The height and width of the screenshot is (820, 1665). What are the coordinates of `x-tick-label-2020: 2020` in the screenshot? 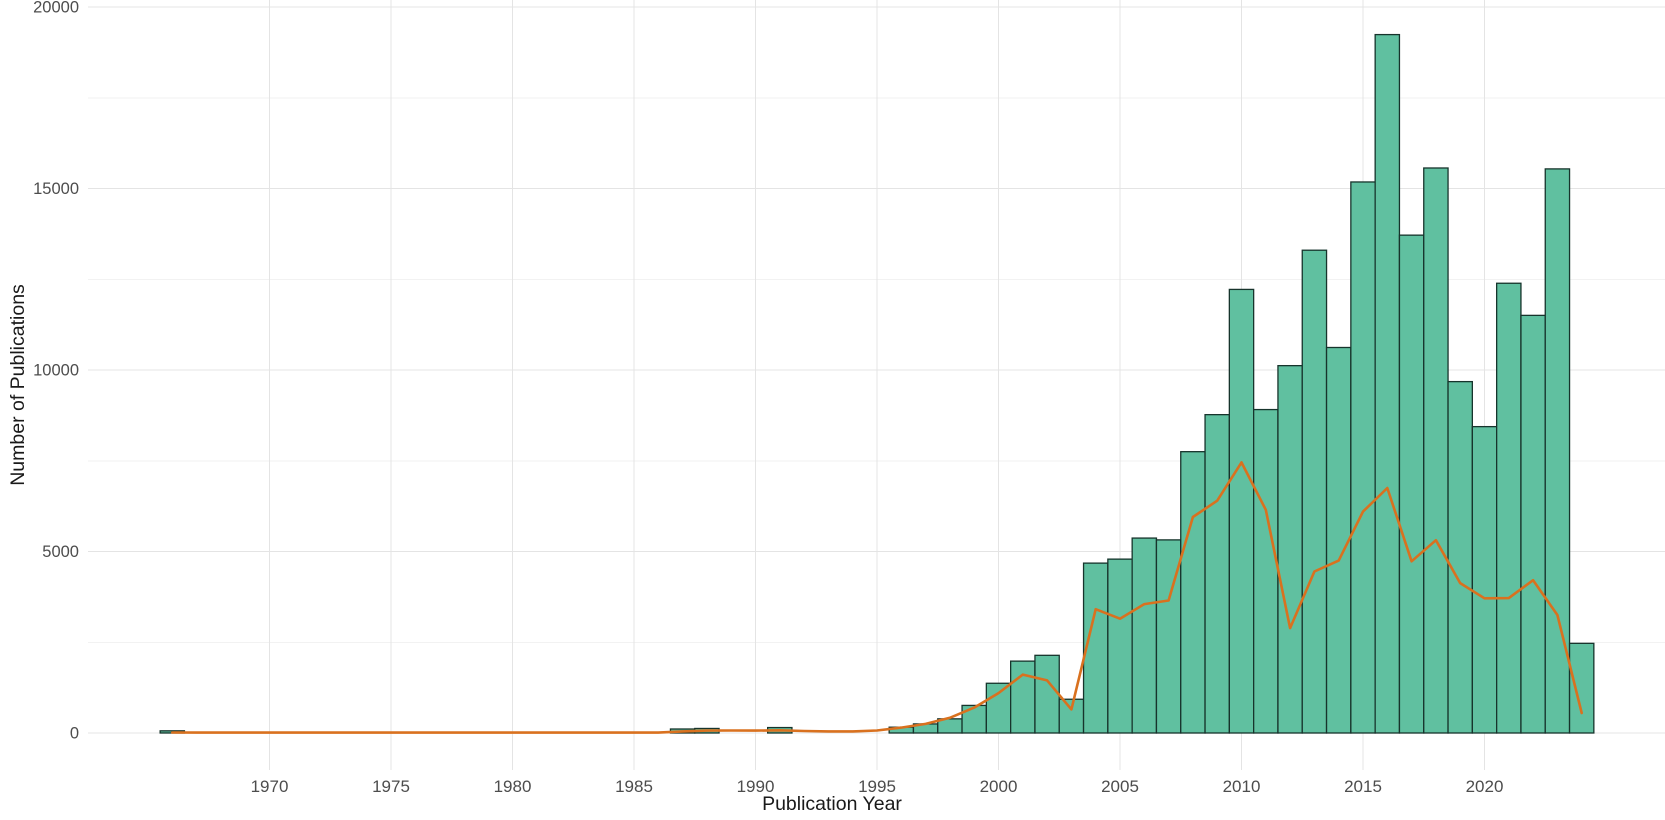 It's located at (1485, 786).